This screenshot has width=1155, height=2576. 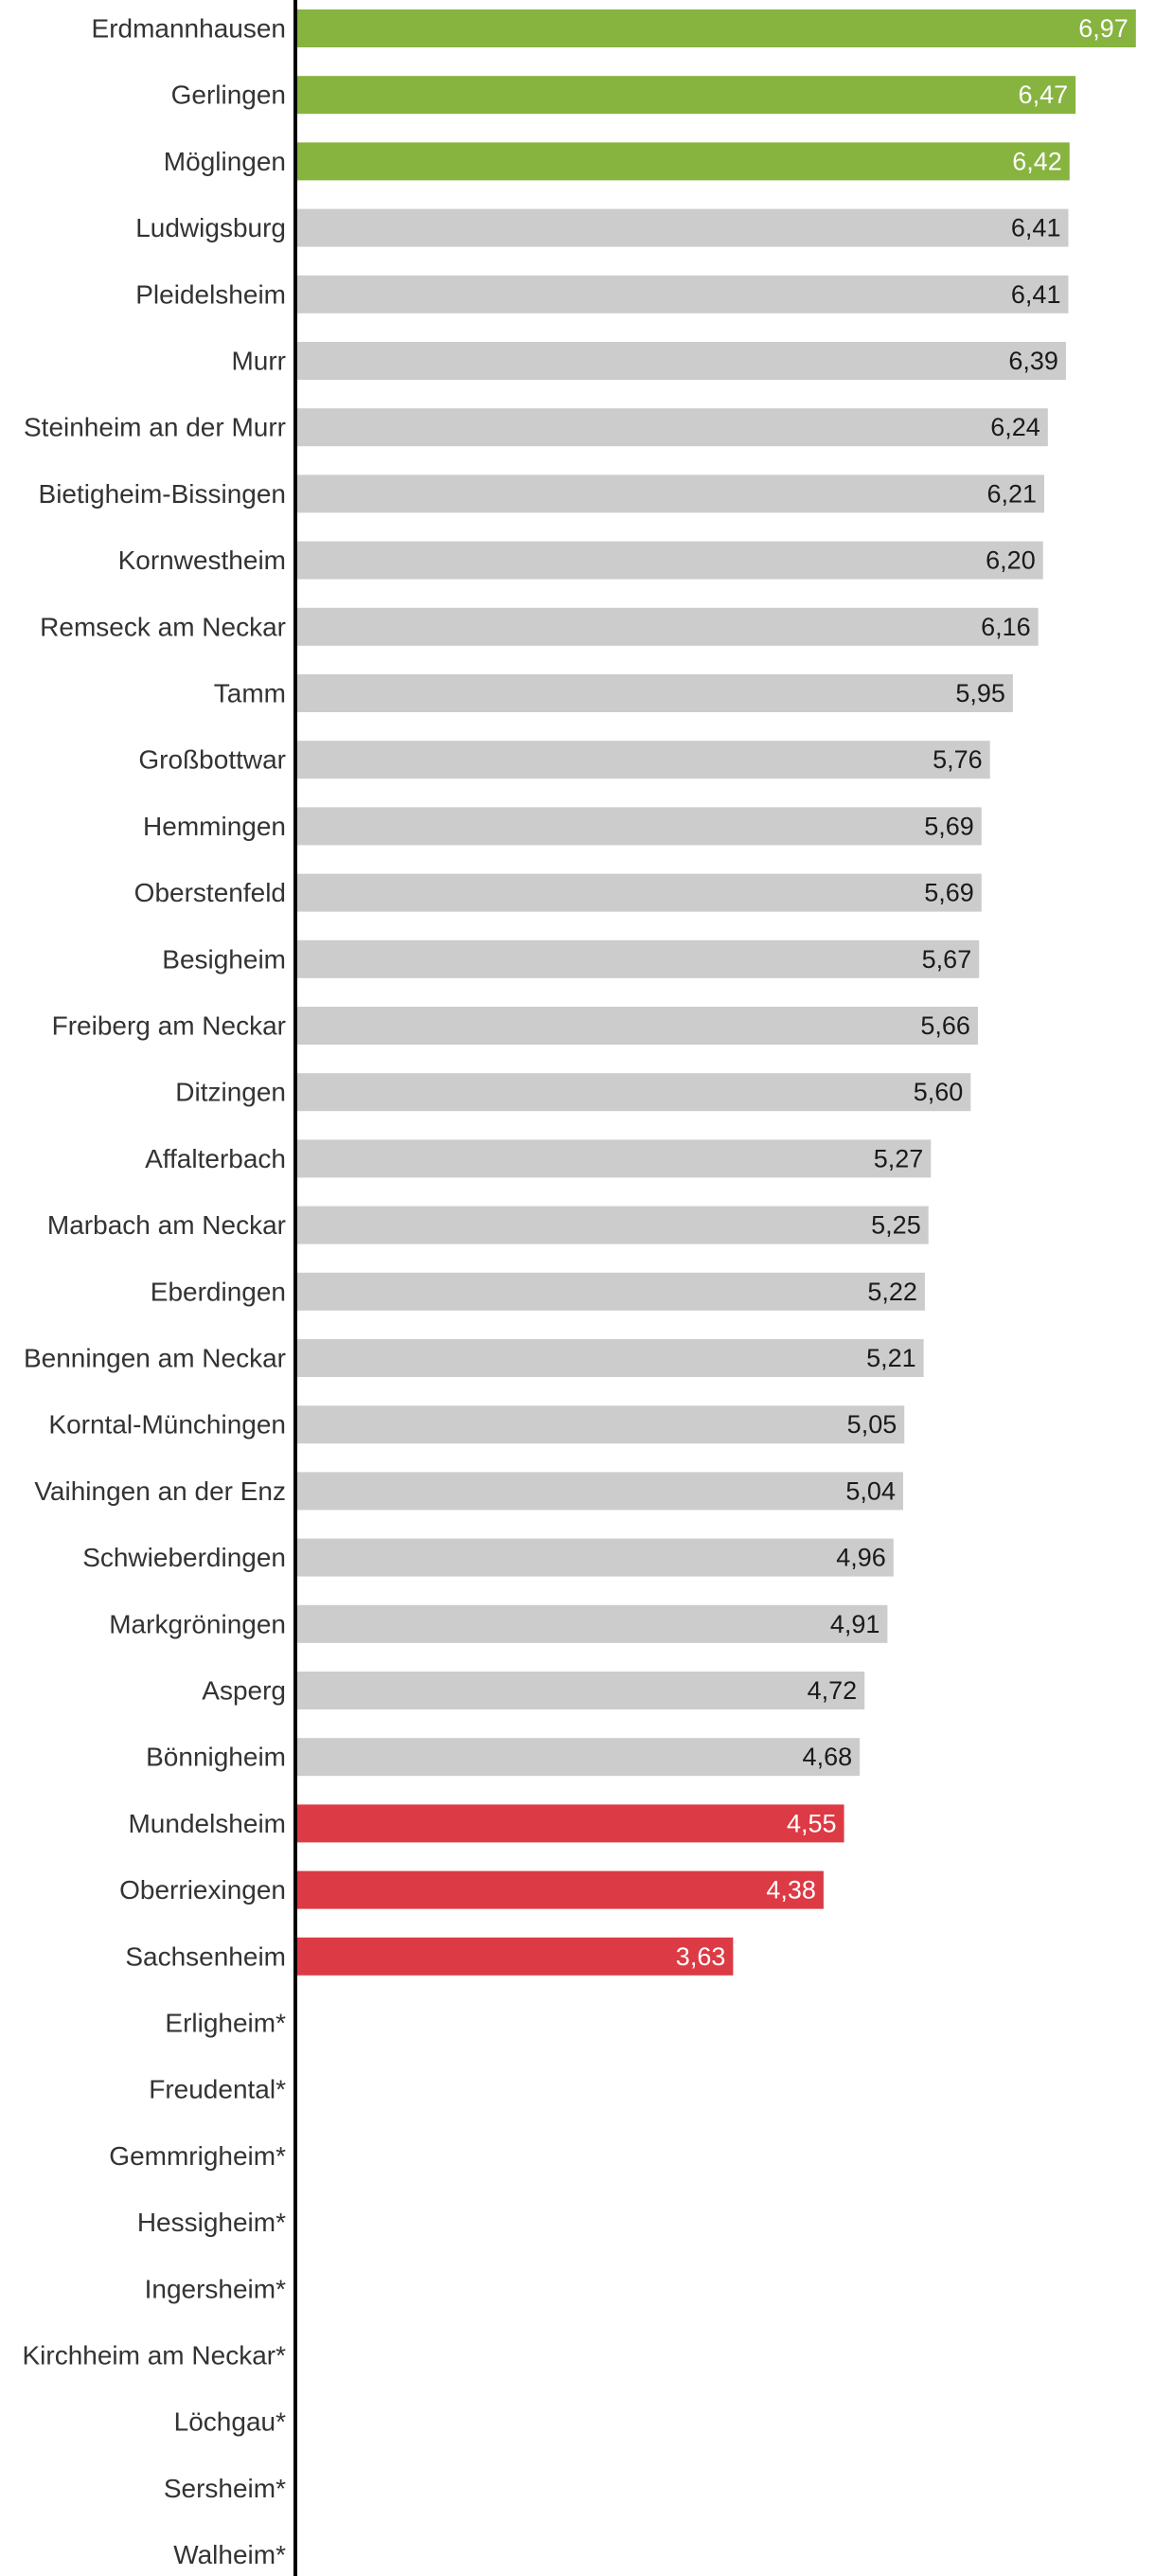 What do you see at coordinates (189, 29) in the screenshot?
I see `category-label: Erdmannhausen` at bounding box center [189, 29].